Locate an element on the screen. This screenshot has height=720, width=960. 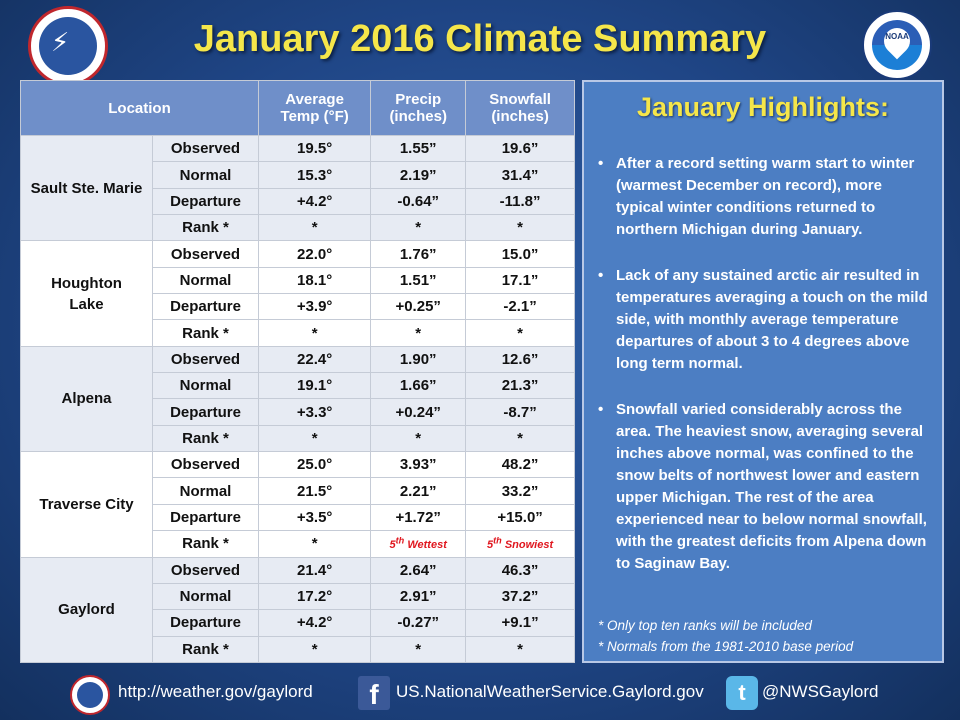
noaa-logo-icon: NOAA is located at coordinates (897, 45).